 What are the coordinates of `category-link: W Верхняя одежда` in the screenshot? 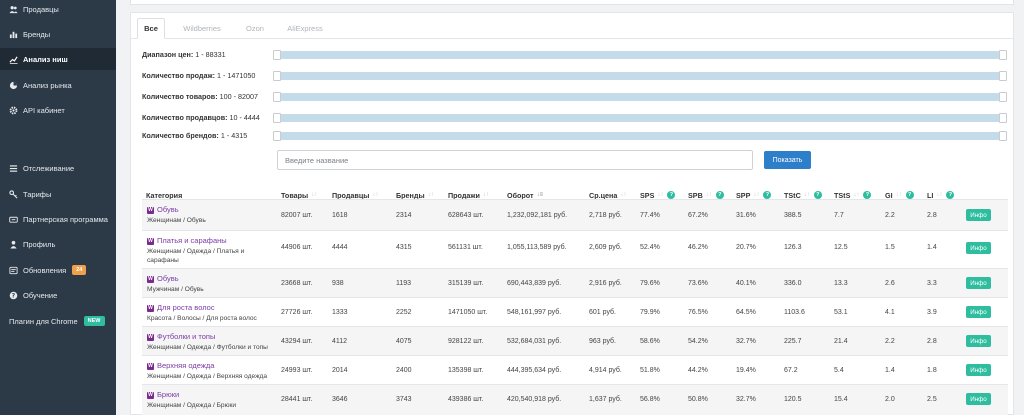 It's located at (181, 365).